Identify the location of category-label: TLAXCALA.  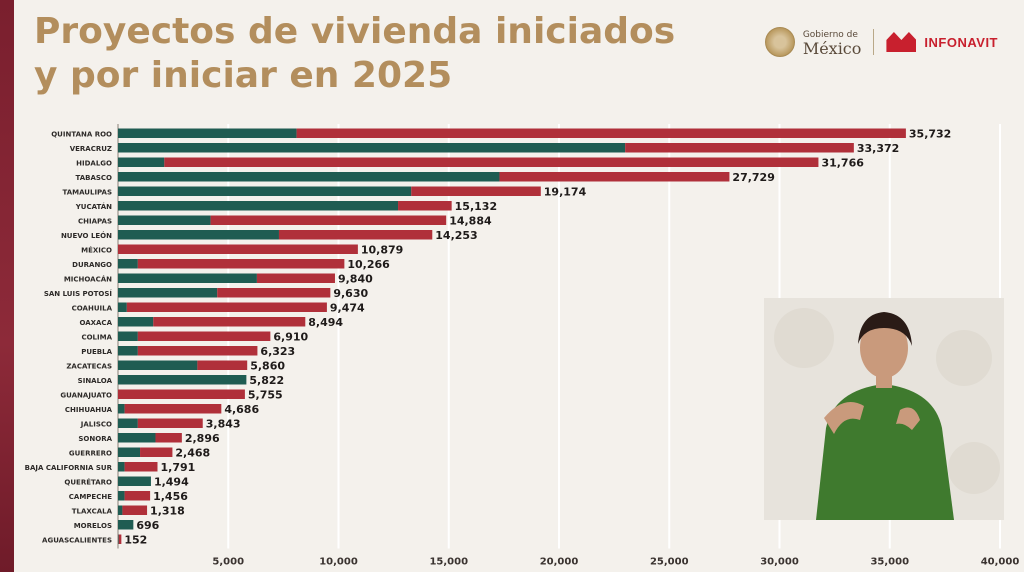
(92, 511).